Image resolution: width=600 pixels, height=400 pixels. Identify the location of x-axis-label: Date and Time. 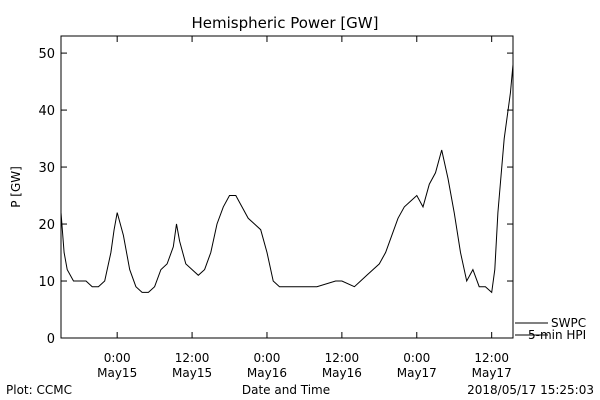
(286, 390).